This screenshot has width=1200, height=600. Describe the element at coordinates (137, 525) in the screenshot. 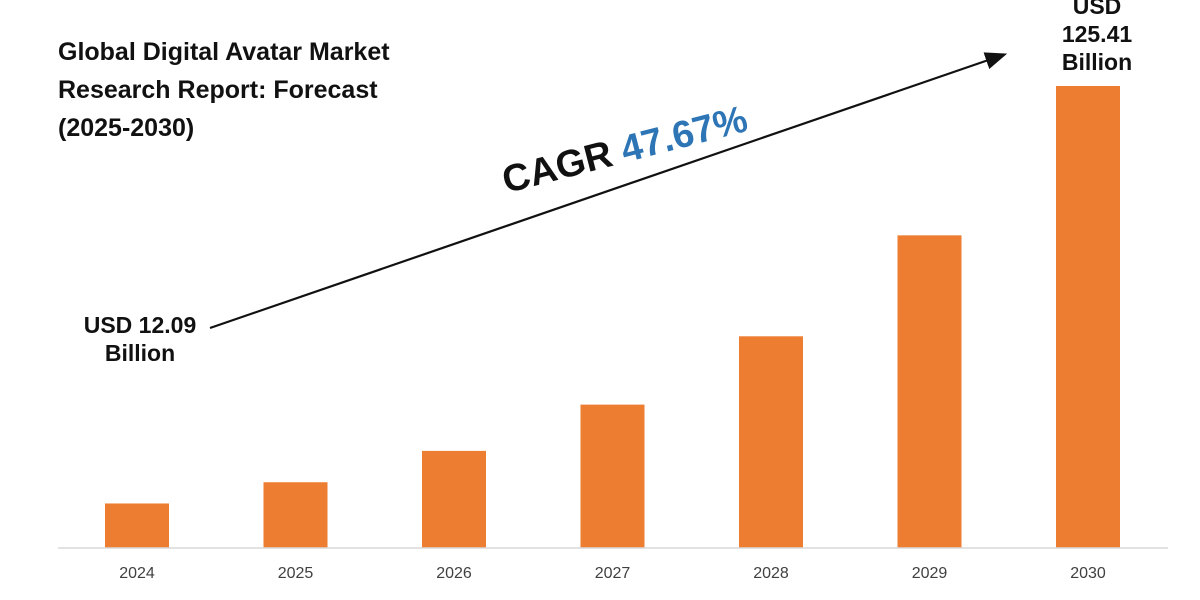

I see `bar-2024` at that location.